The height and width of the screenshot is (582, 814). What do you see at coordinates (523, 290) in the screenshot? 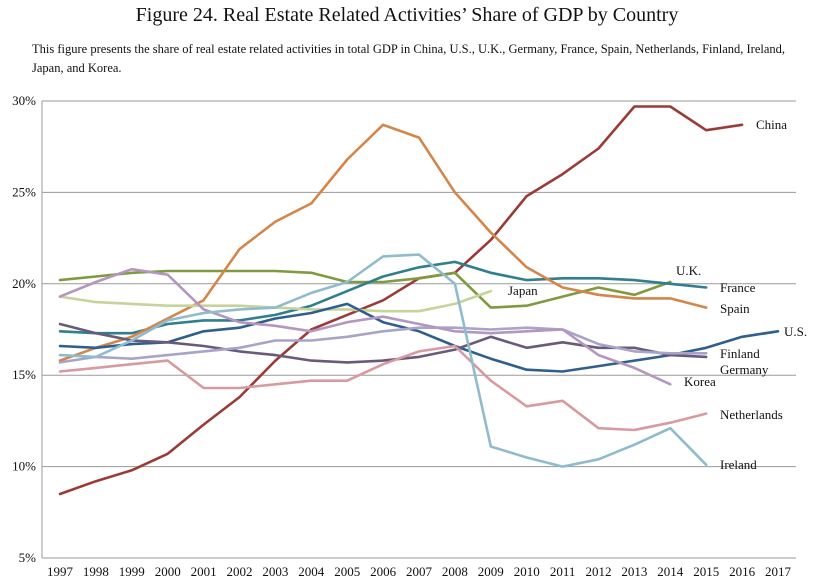
I see `series-label: Japan` at bounding box center [523, 290].